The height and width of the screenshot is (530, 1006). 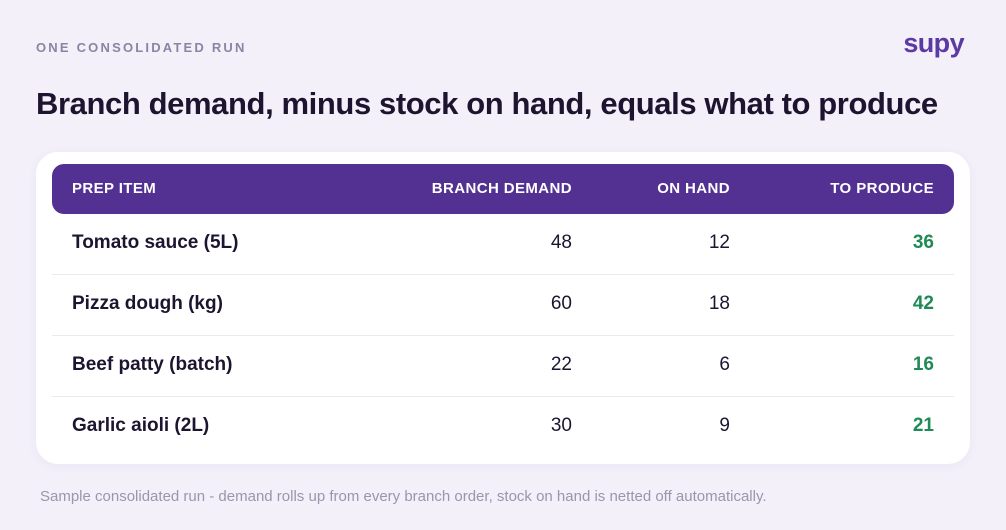 What do you see at coordinates (724, 425) in the screenshot?
I see `on-hand-value: 9` at bounding box center [724, 425].